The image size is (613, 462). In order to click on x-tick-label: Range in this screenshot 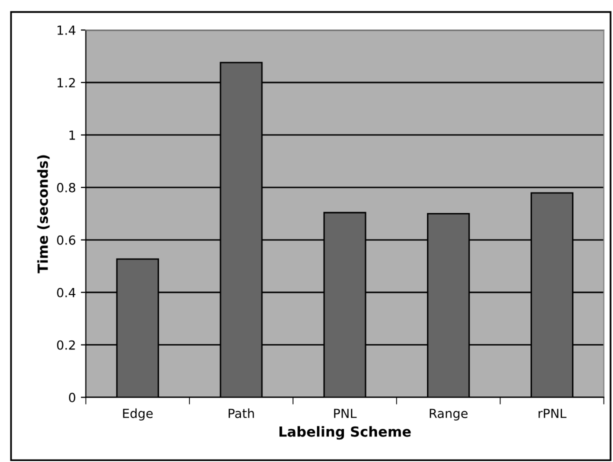, I will do `click(449, 414)`.